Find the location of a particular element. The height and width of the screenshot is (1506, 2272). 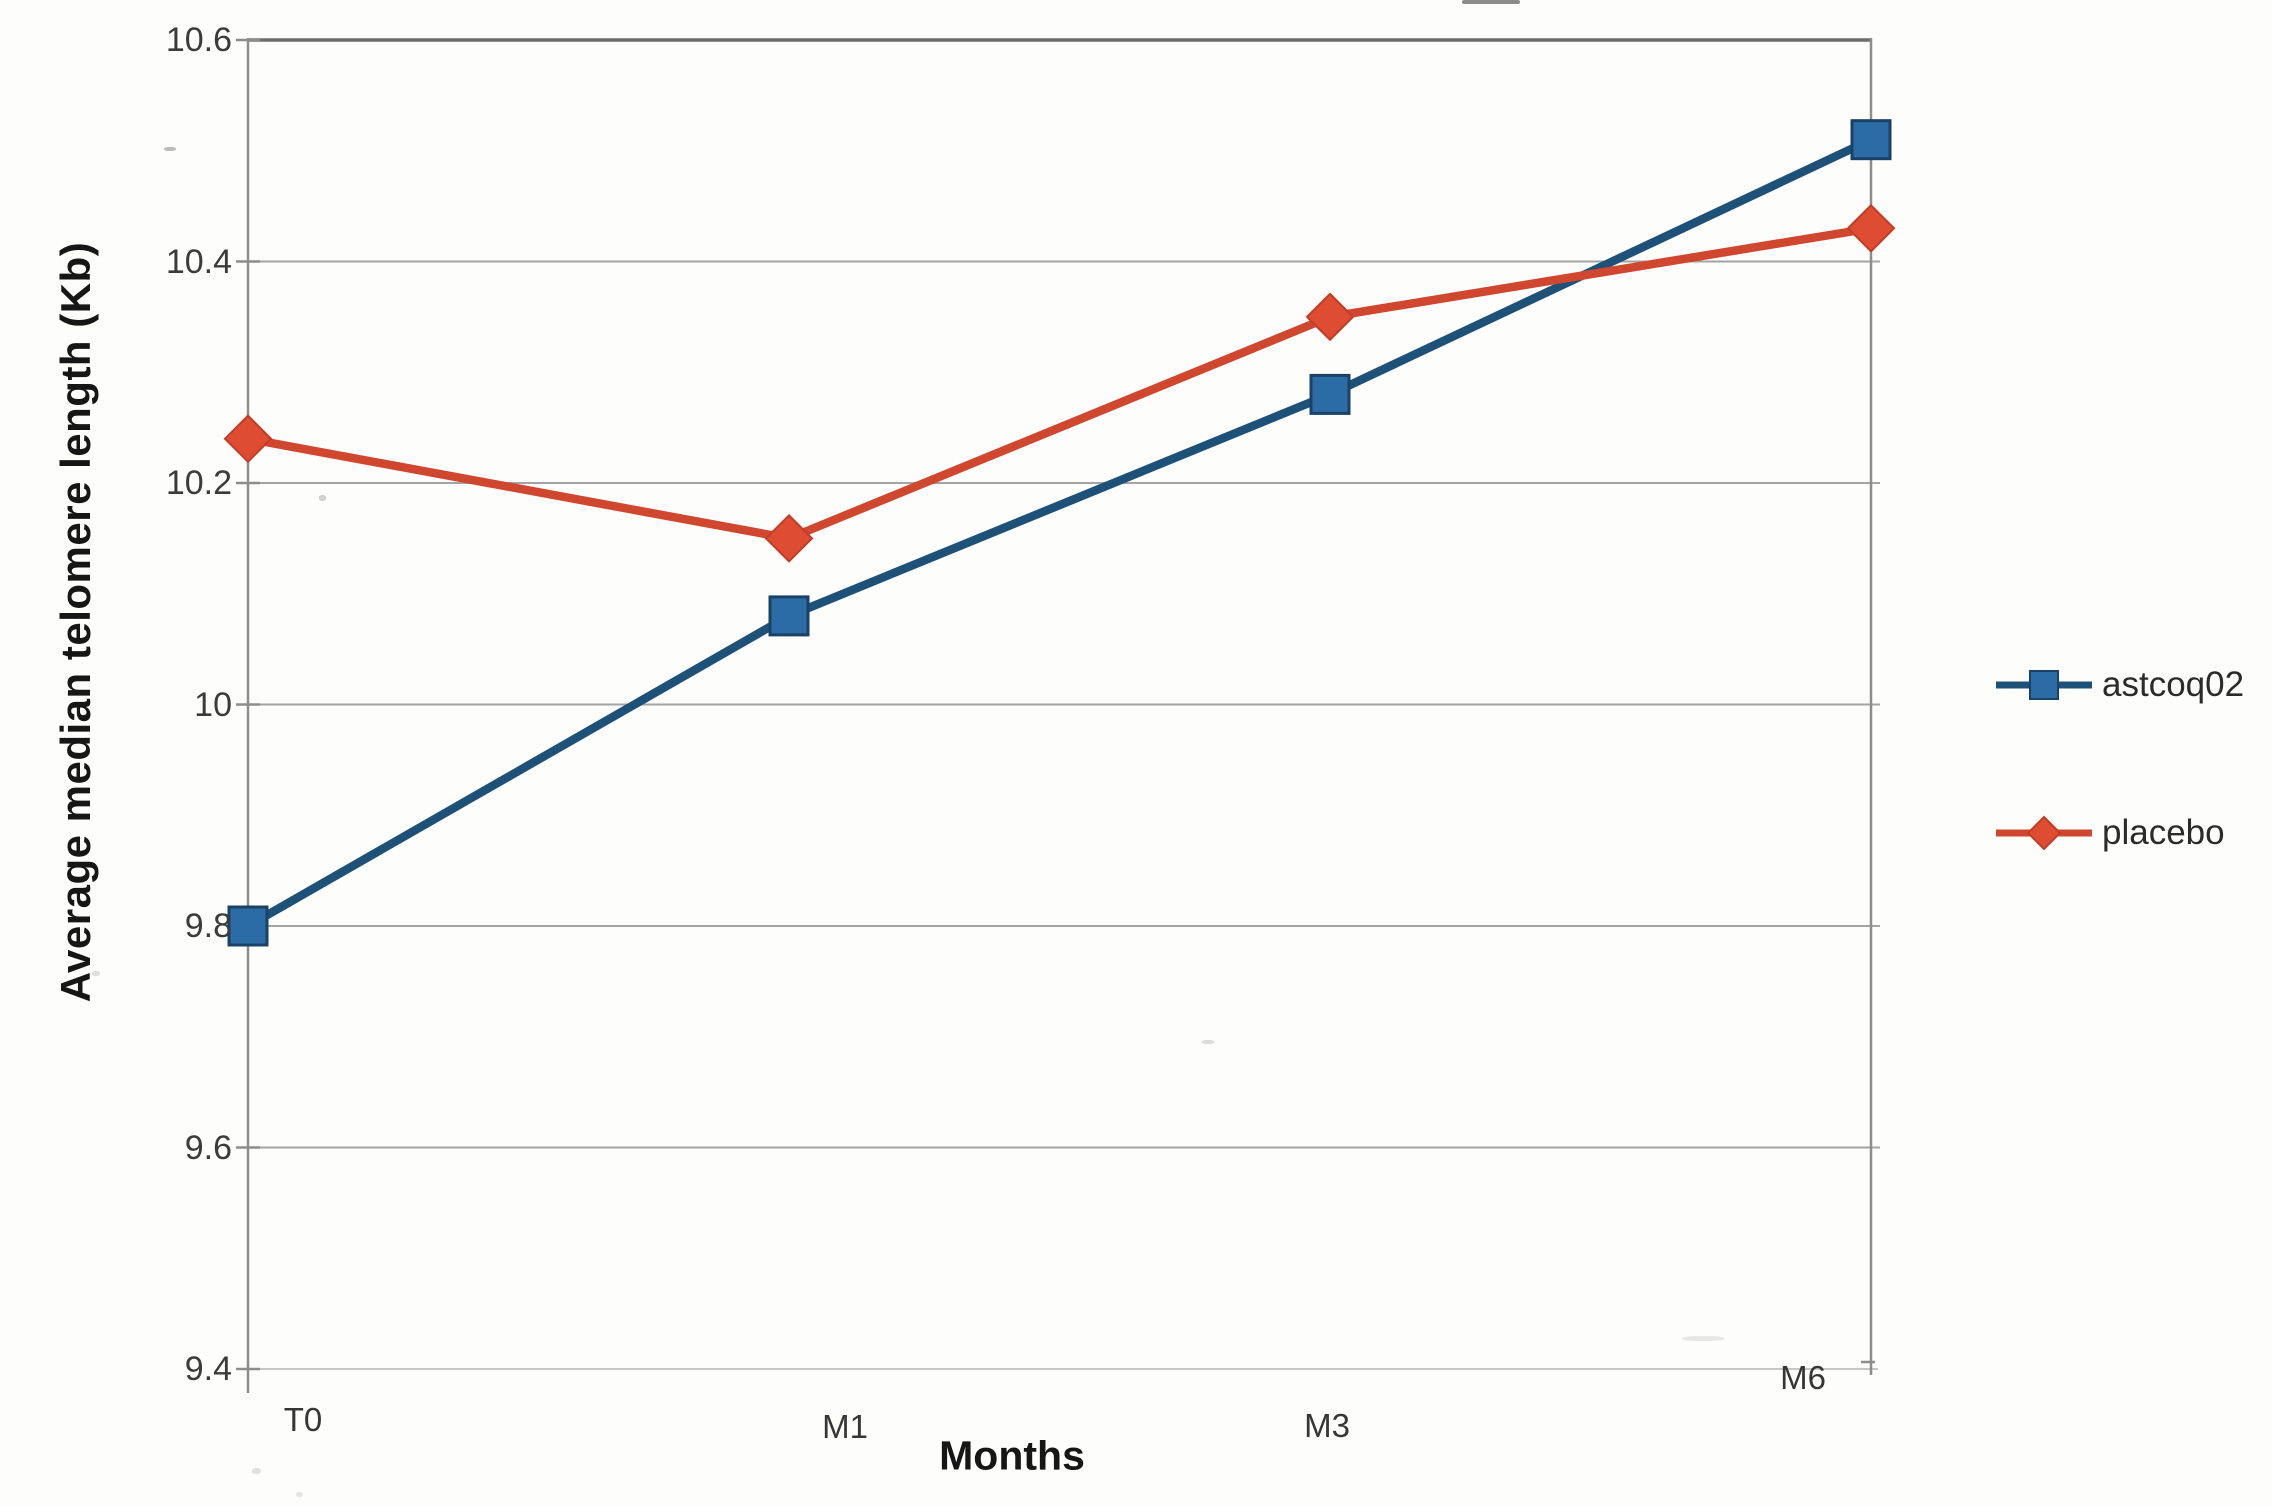

legend-marker-placebo-icon is located at coordinates (2044, 833).